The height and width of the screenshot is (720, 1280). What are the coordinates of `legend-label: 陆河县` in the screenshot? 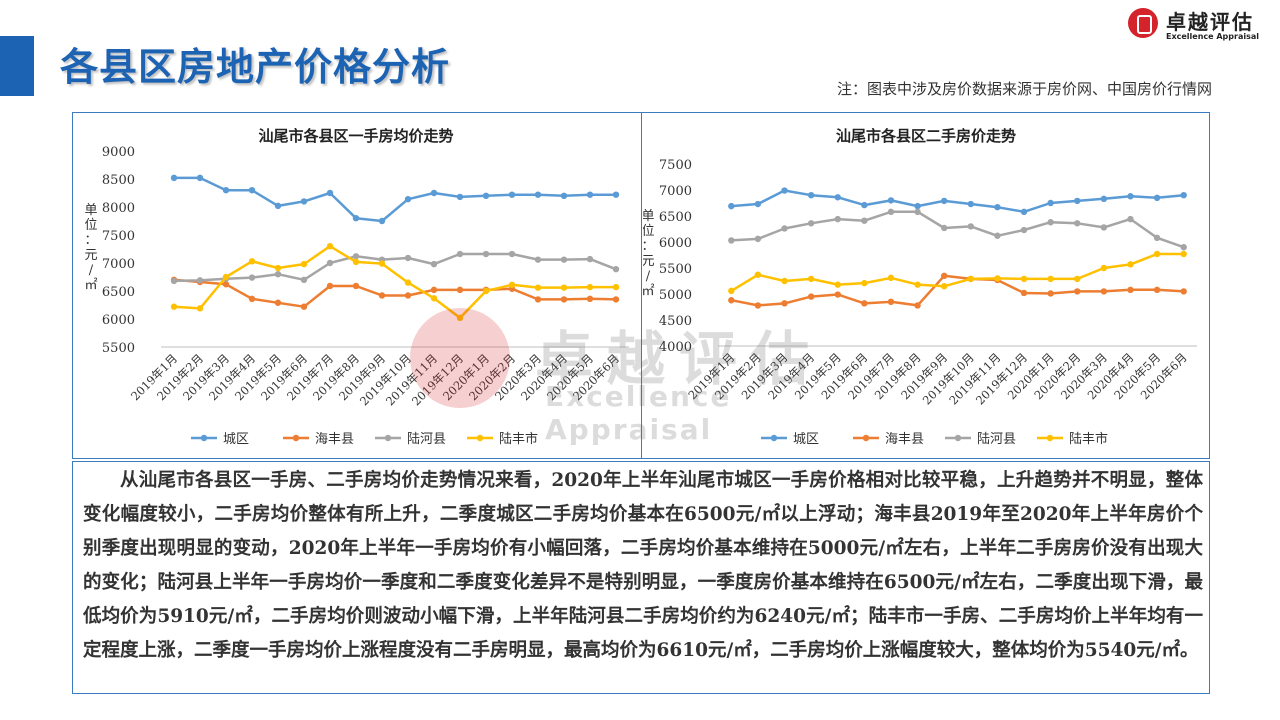 It's located at (996, 439).